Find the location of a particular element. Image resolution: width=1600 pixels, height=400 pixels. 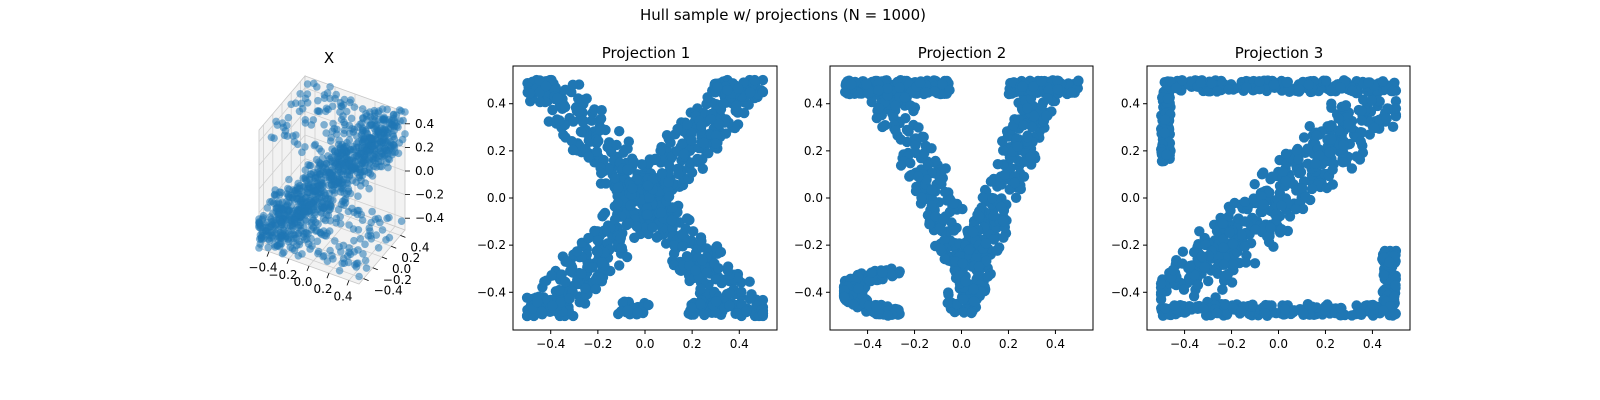

y3d-tick-label: 0.0 is located at coordinates (401, 269).